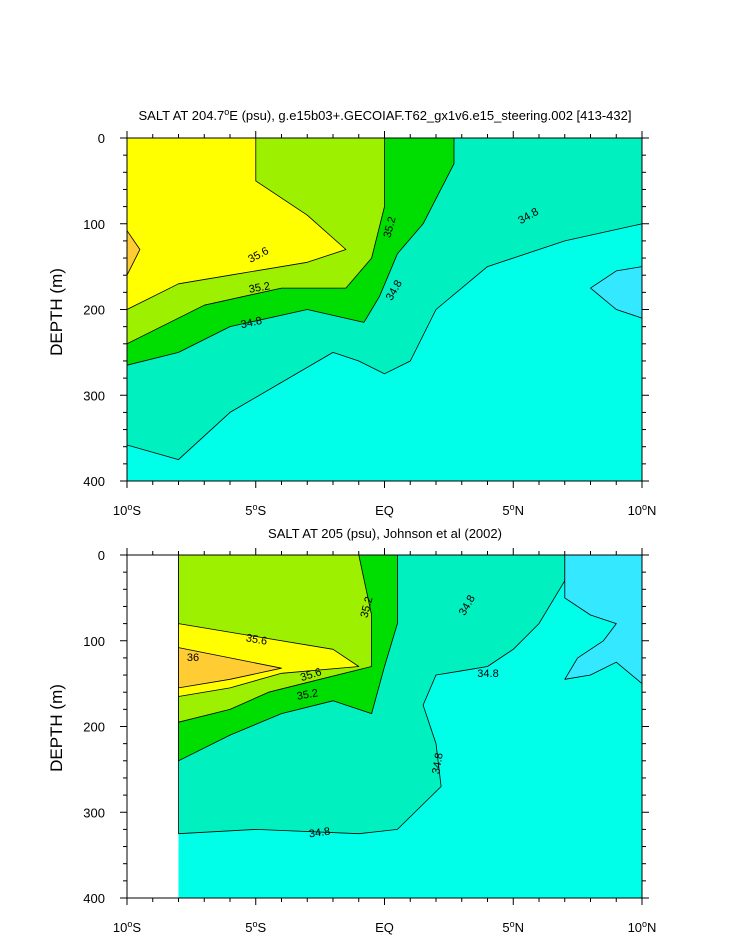  Describe the element at coordinates (385, 533) in the screenshot. I see `bottom-panel-title: SALT AT 205 (psu), Johnson et al (2002)` at that location.